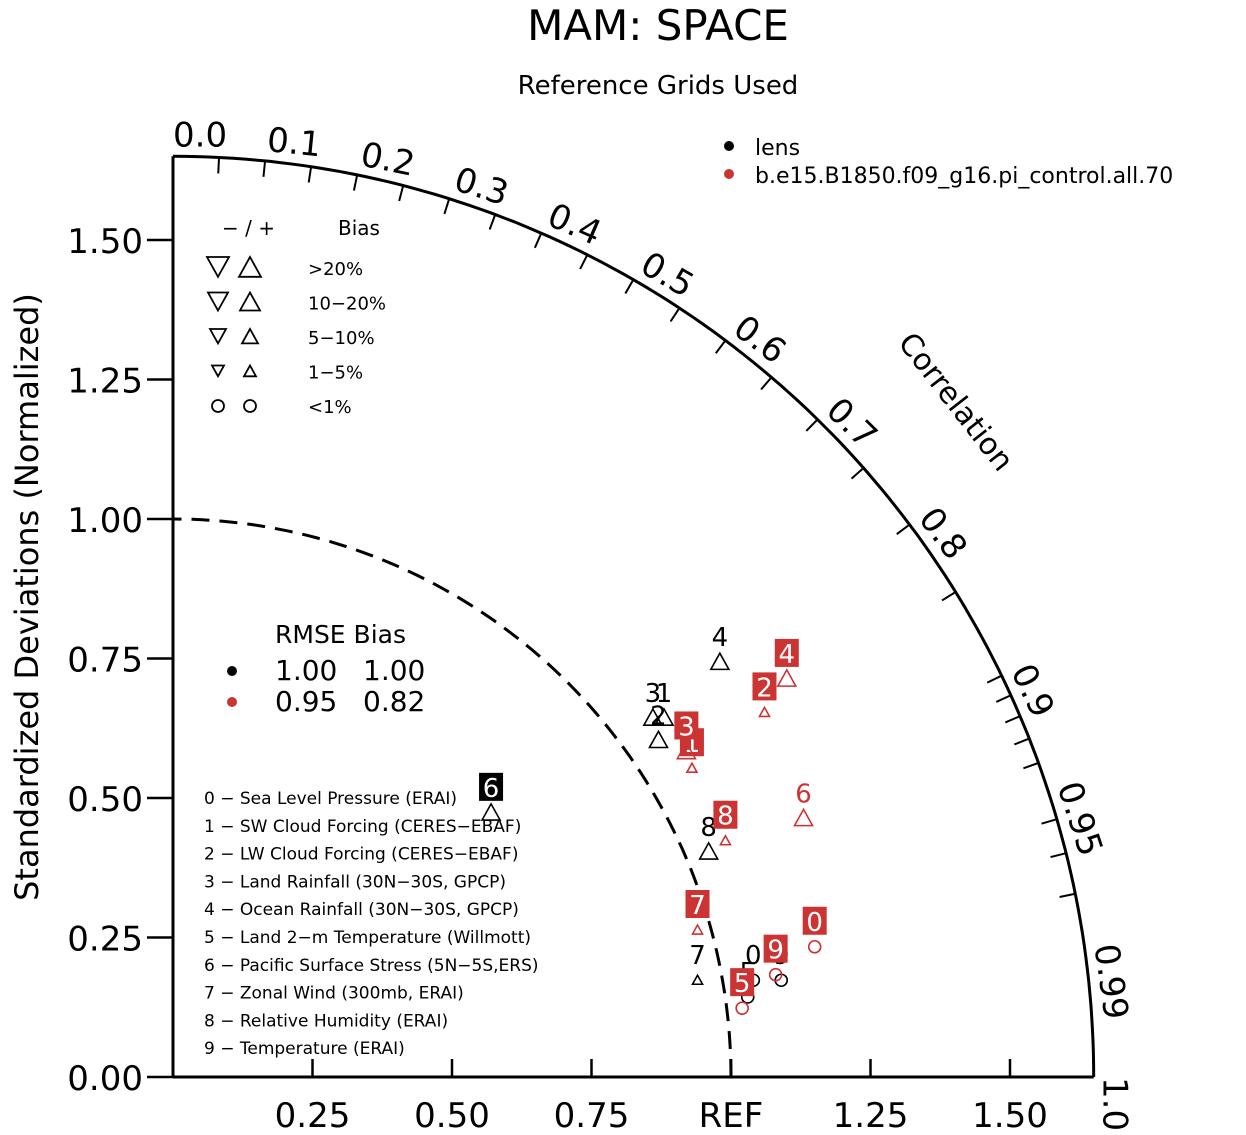 The height and width of the screenshot is (1135, 1246). Describe the element at coordinates (294, 142) in the screenshot. I see `correlation-label-tick: 0.1` at that location.